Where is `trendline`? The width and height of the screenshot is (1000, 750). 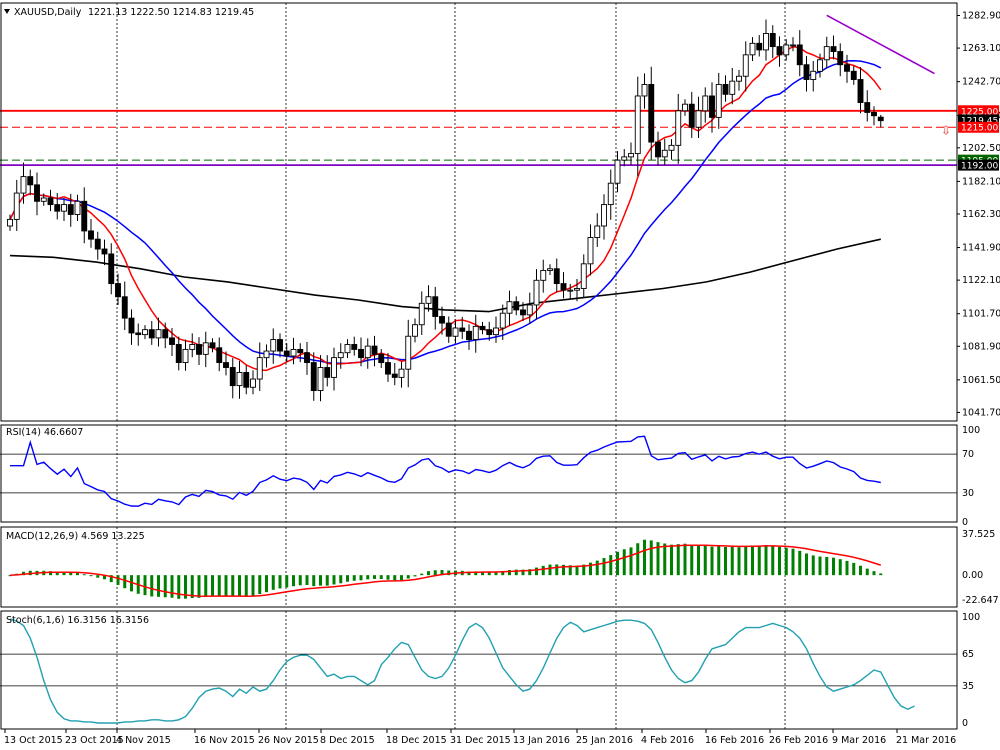
trendline is located at coordinates (880, 44).